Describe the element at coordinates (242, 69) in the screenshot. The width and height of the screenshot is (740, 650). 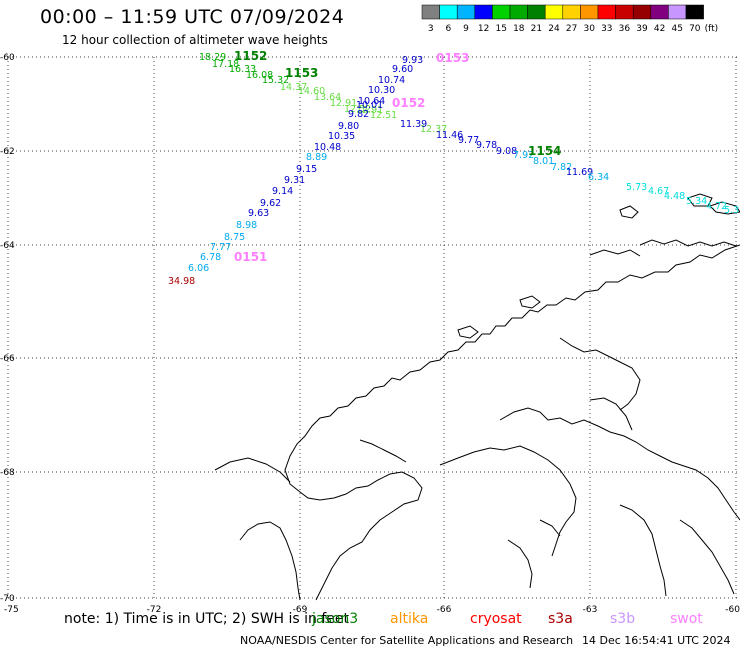
I see `wave-height-value: 16.33` at that location.